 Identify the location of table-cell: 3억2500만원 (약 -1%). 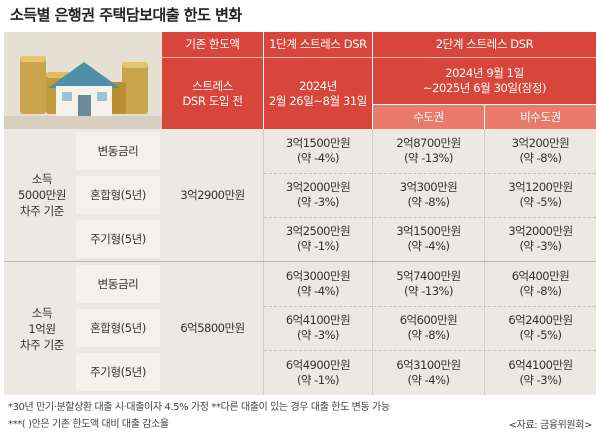
(318, 239).